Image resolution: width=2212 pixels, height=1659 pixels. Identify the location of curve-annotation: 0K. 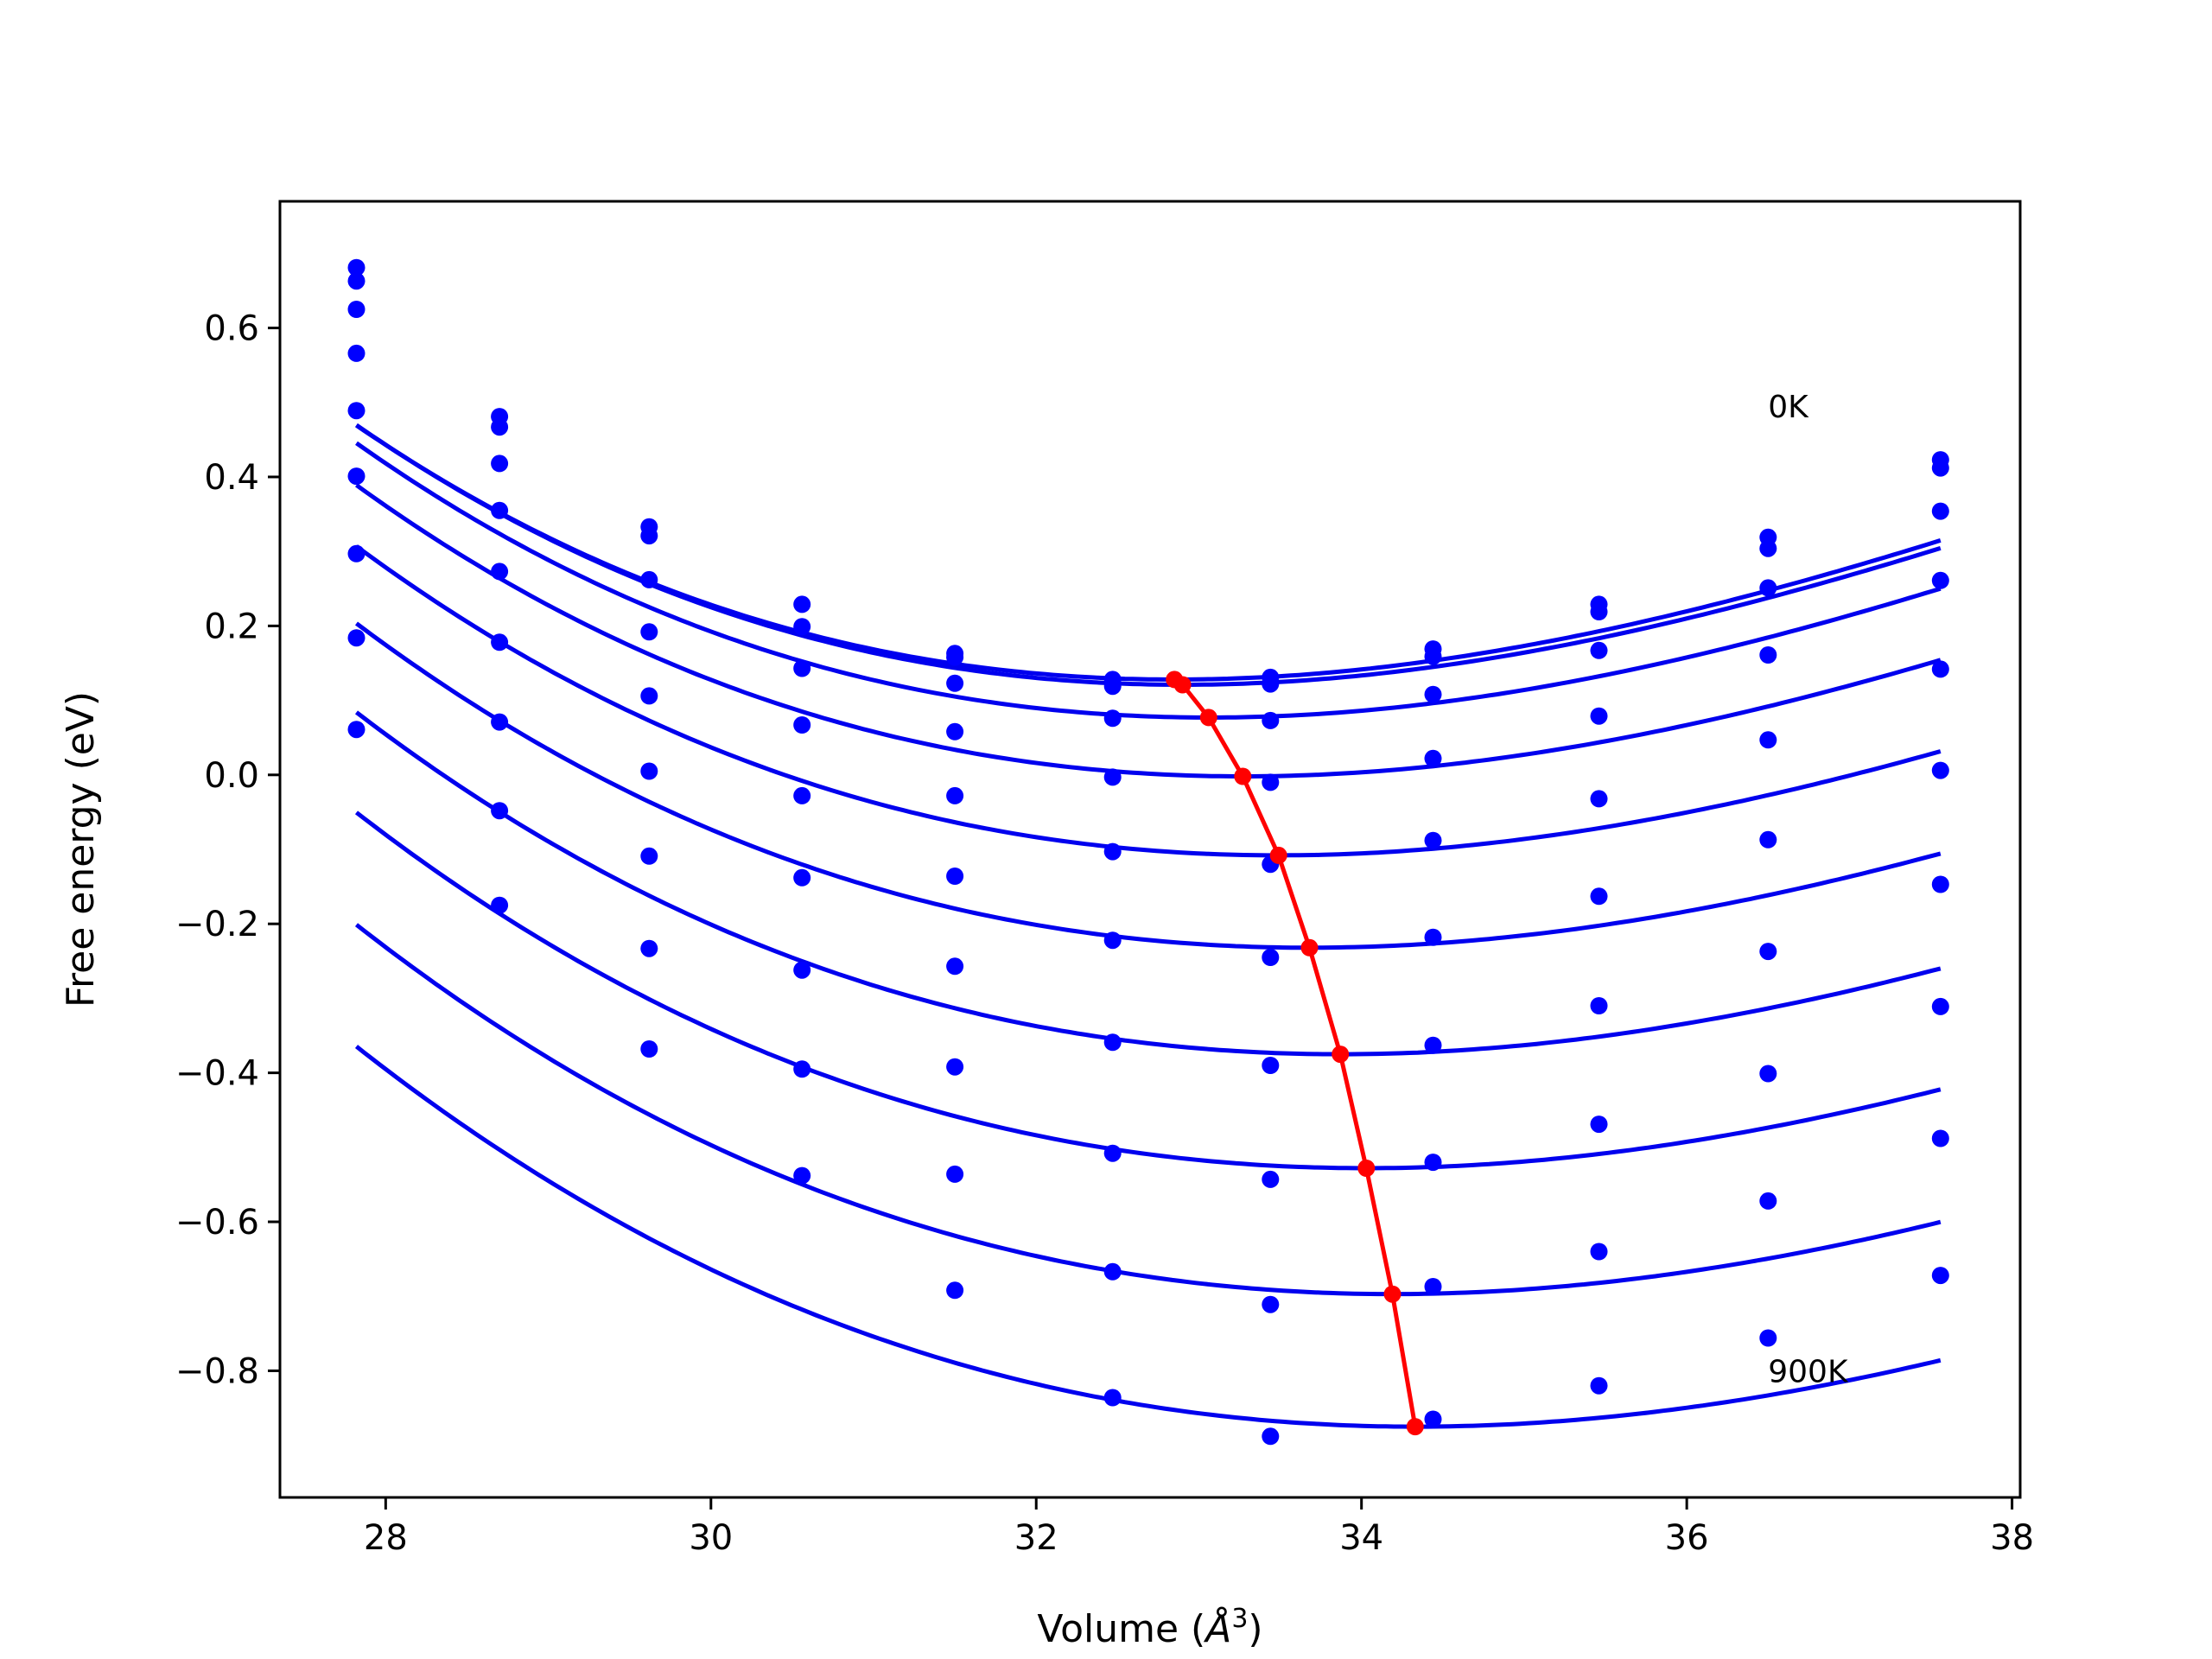
(1788, 407).